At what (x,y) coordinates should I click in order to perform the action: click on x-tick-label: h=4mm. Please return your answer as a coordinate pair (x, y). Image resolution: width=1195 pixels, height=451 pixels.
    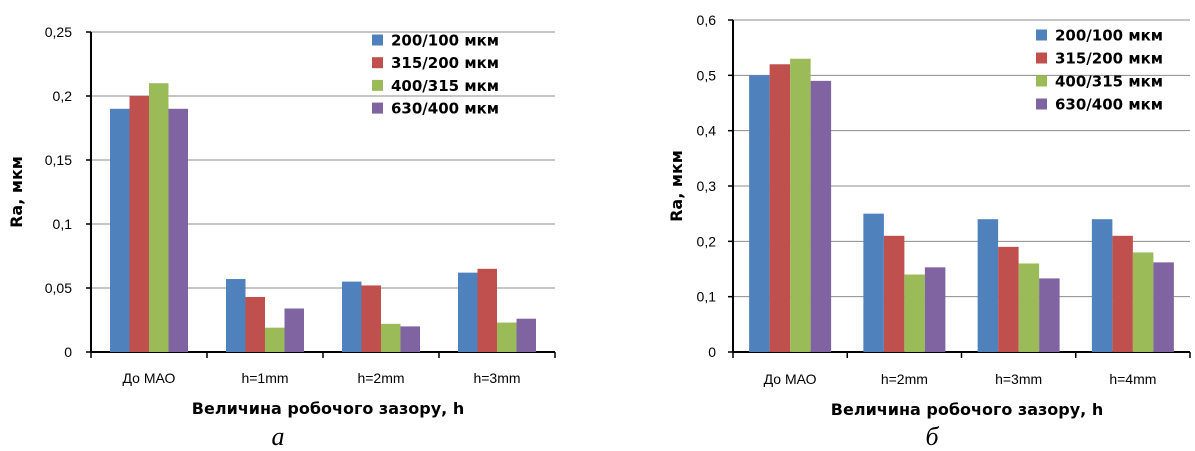
    Looking at the image, I should click on (1132, 379).